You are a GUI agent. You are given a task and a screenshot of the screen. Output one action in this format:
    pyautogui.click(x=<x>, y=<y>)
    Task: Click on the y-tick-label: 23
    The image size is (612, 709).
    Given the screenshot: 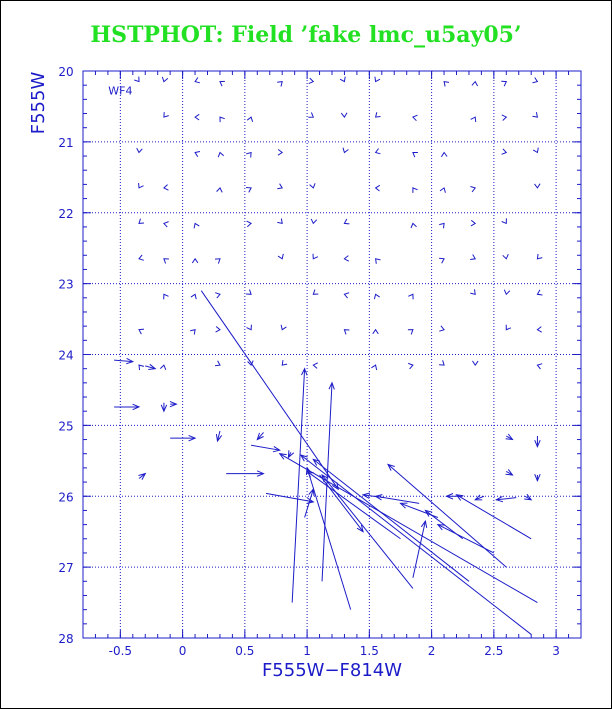 What is the action you would take?
    pyautogui.click(x=65, y=285)
    